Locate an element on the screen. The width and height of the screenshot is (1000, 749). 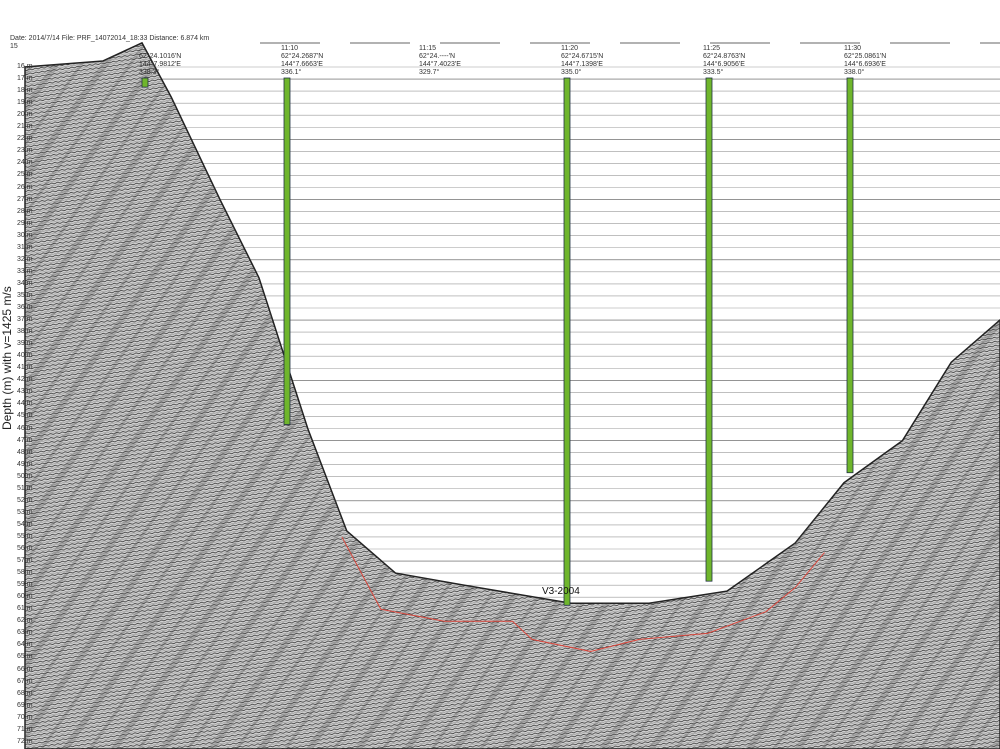
y-tick-label: 61 m is located at coordinates (25, 609).